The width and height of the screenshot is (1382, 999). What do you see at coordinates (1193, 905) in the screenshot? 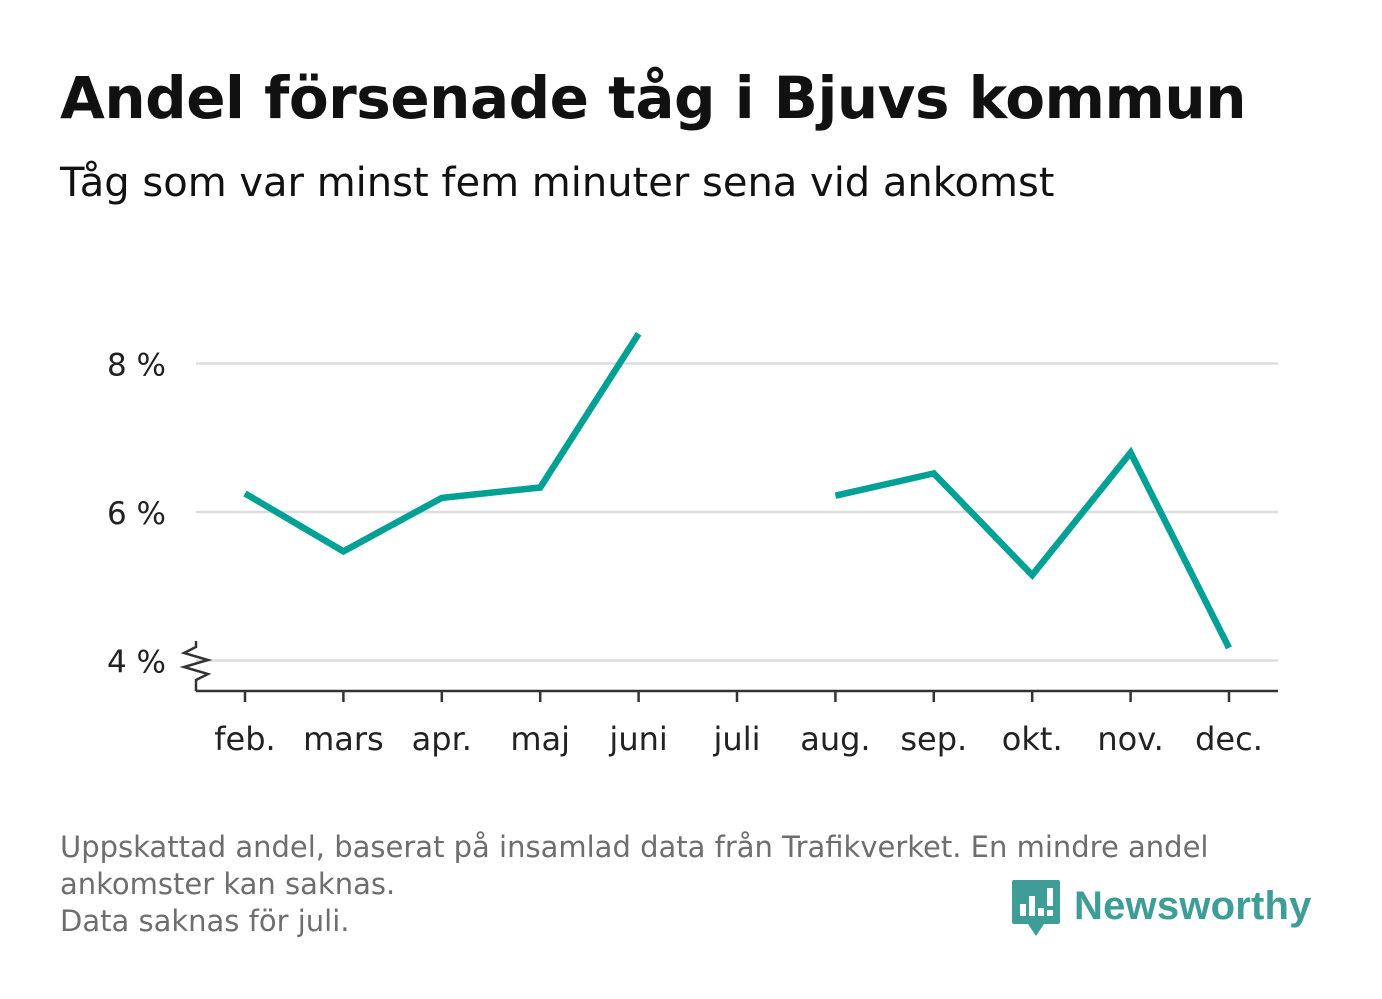
I see `logo-text: Newsworthy` at bounding box center [1193, 905].